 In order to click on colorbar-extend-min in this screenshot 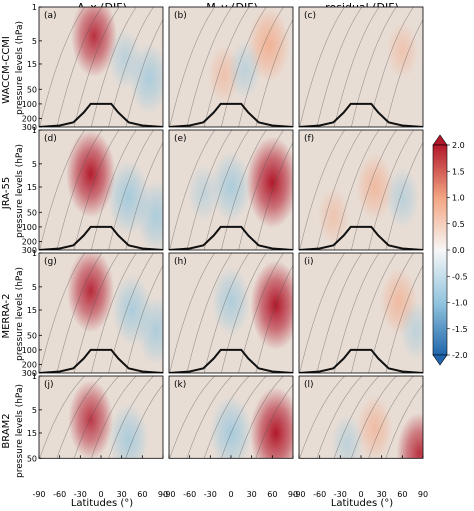, I will do `click(440, 360)`.